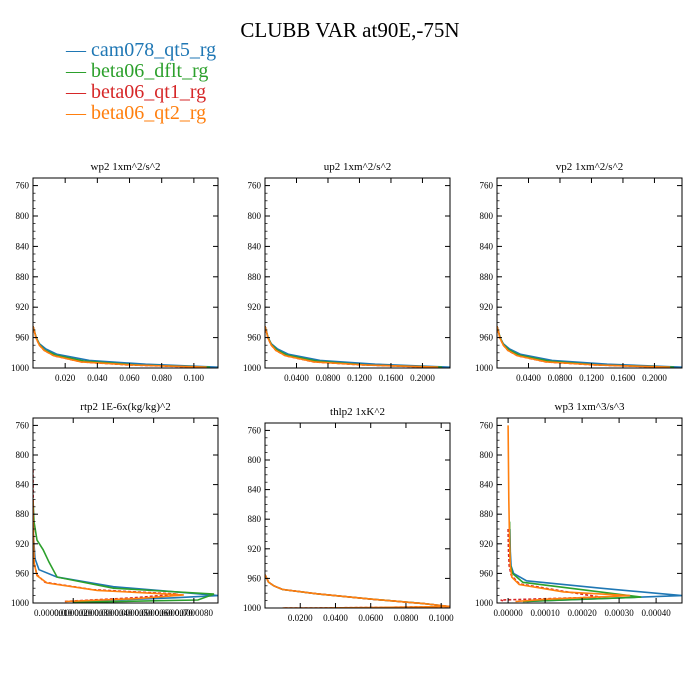 The image size is (700, 700). I want to click on x-tick-label: 0.0400, so click(296, 378).